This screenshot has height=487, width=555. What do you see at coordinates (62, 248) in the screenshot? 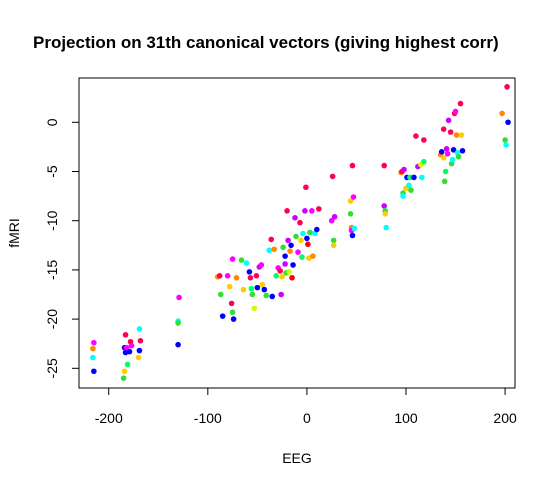
I see `y-axis: -25 -20 -15 -10 -5 0` at bounding box center [62, 248].